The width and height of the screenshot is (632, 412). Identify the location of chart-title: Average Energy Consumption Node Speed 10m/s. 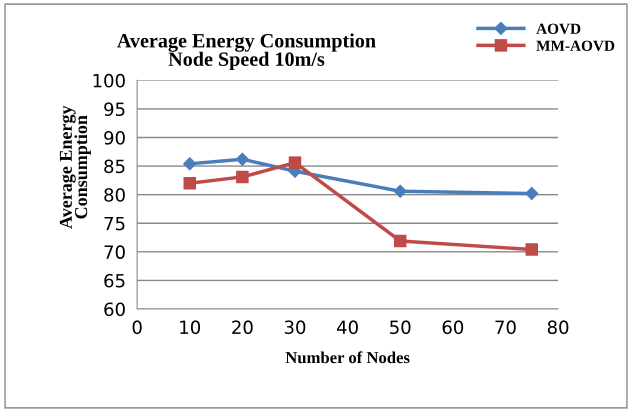
(246, 51).